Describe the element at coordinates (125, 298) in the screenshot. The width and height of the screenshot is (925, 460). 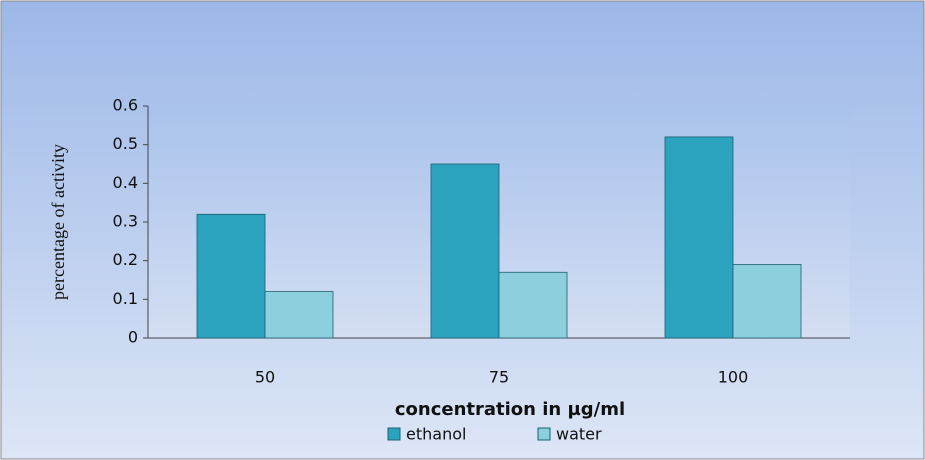
I see `y-tick-label: 0.1` at that location.